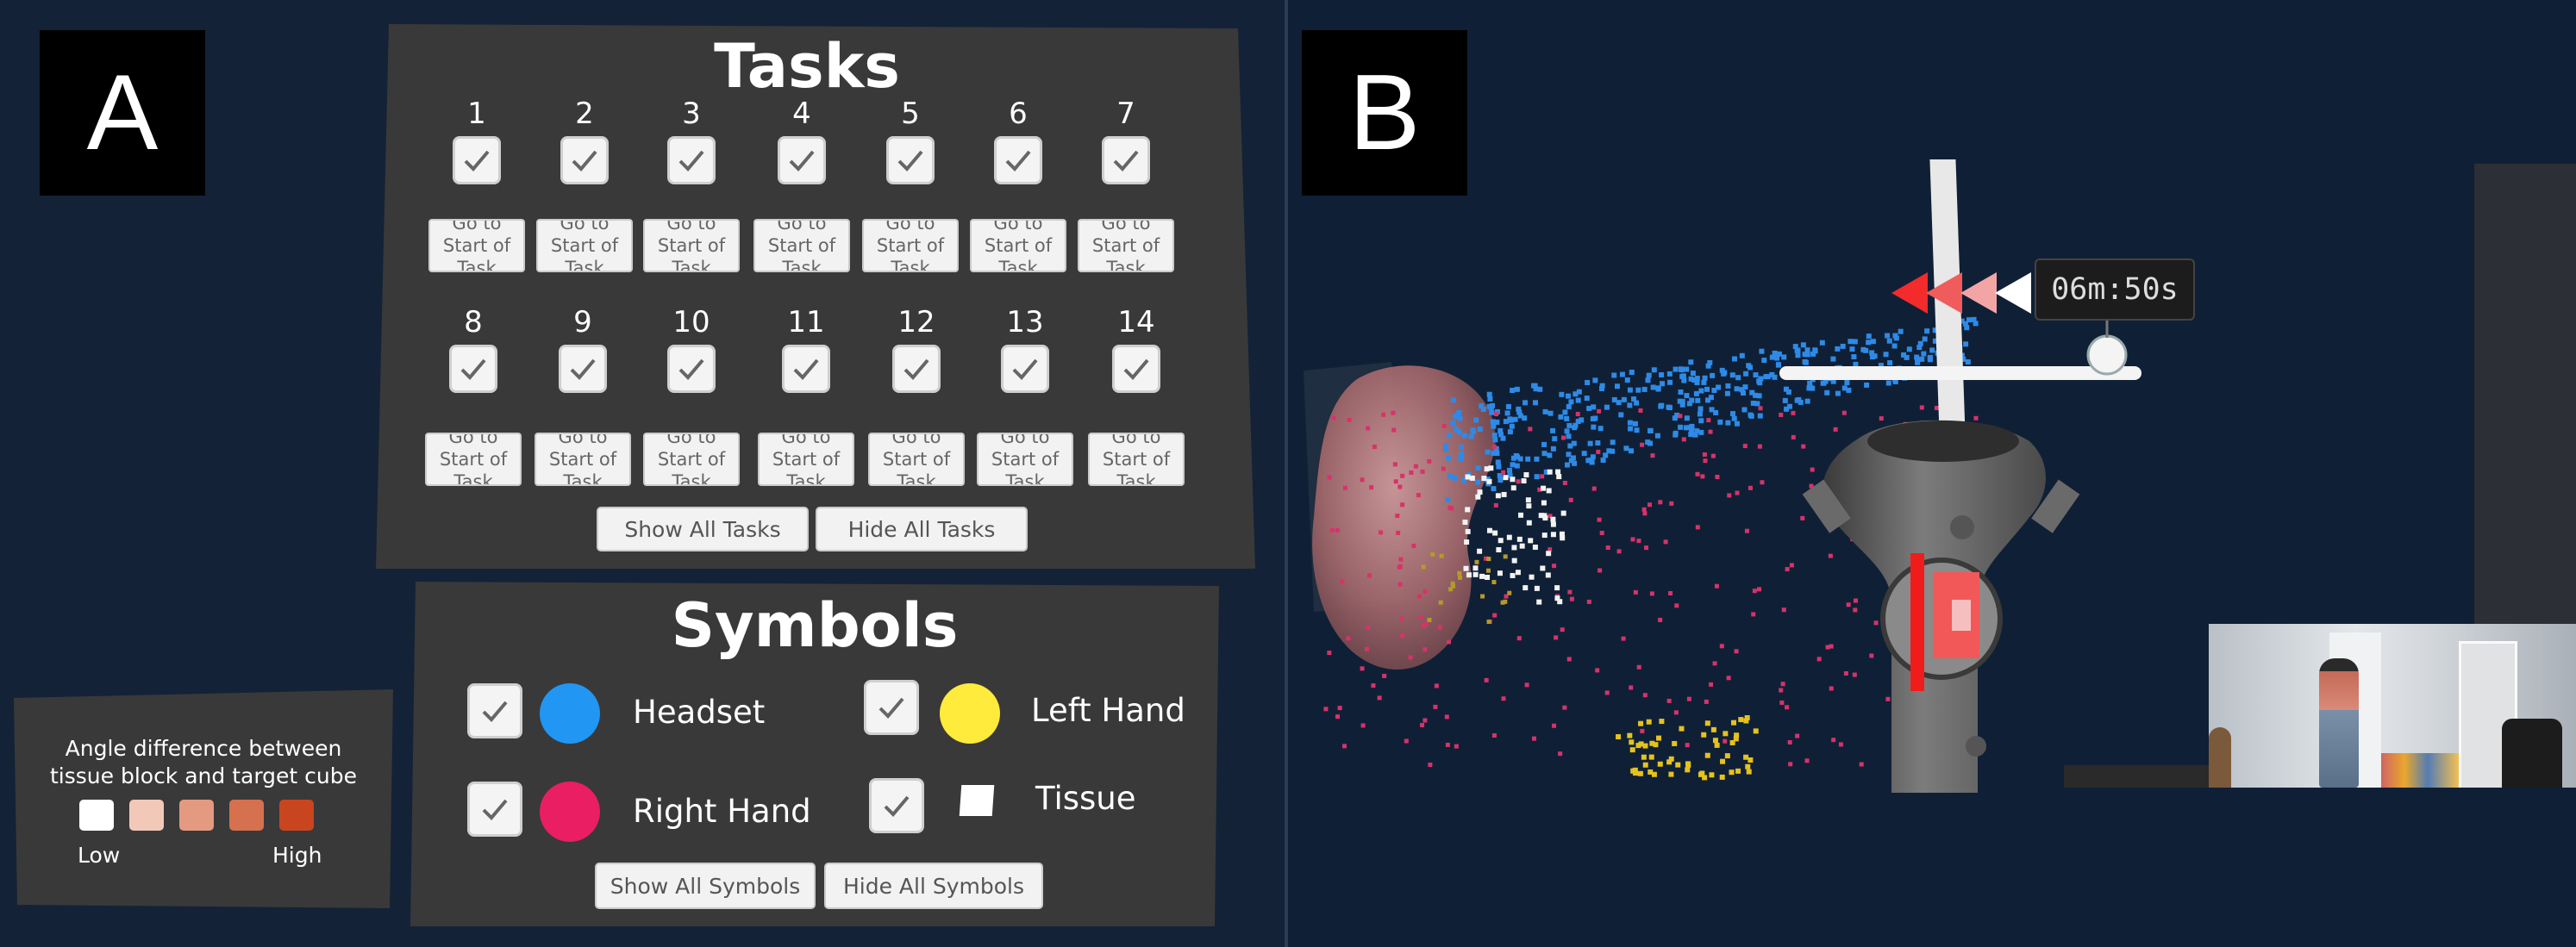  I want to click on legend-swatch, so click(196, 816).